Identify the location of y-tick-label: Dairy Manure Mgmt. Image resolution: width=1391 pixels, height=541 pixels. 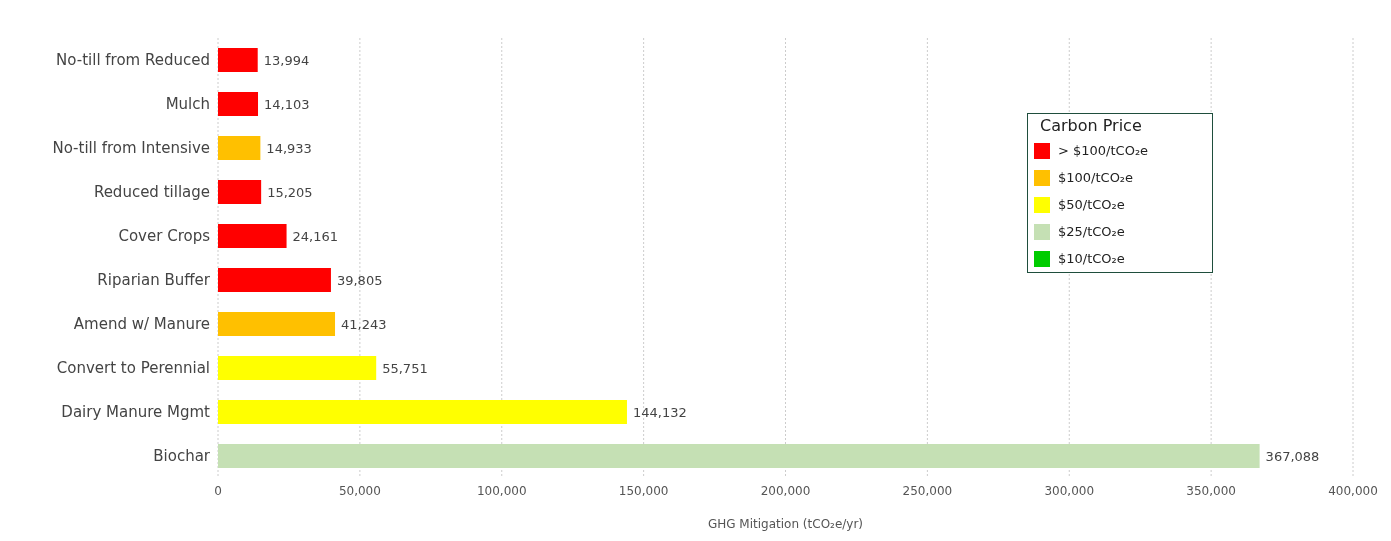
(136, 412).